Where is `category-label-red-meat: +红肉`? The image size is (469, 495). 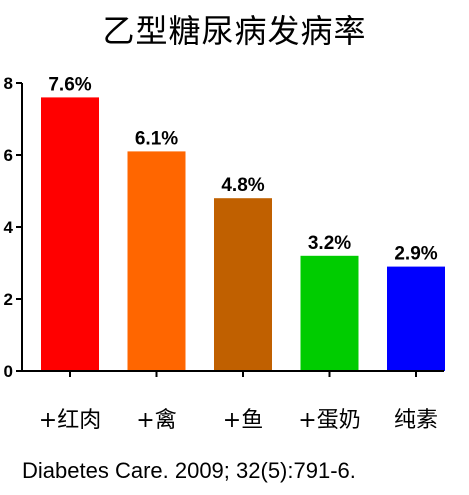 category-label-red-meat: +红肉 is located at coordinates (70, 420).